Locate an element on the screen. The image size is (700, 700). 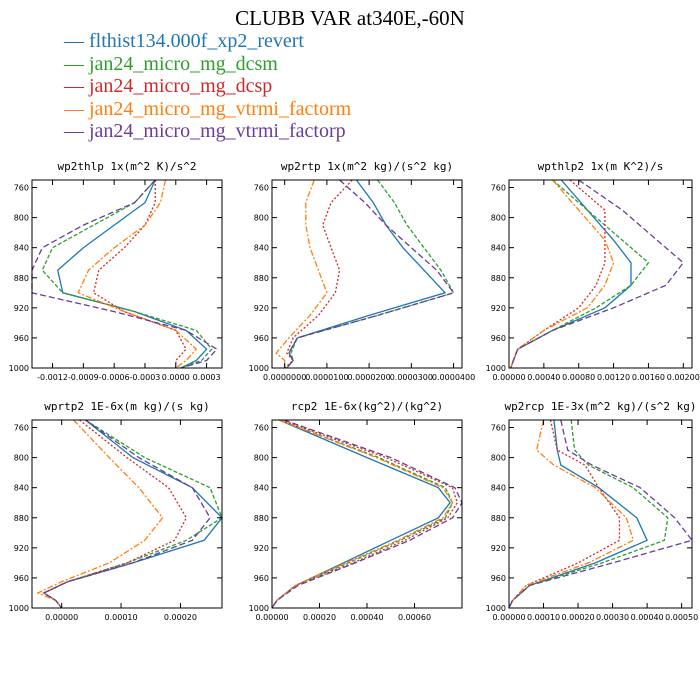
x-tick-label: 0.00050 is located at coordinates (681, 617).